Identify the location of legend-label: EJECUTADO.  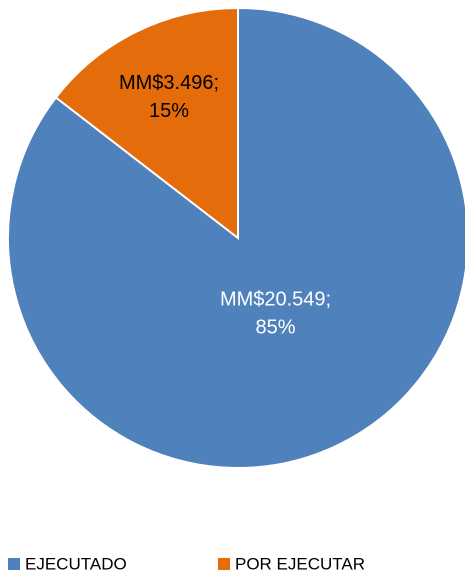
(76, 563).